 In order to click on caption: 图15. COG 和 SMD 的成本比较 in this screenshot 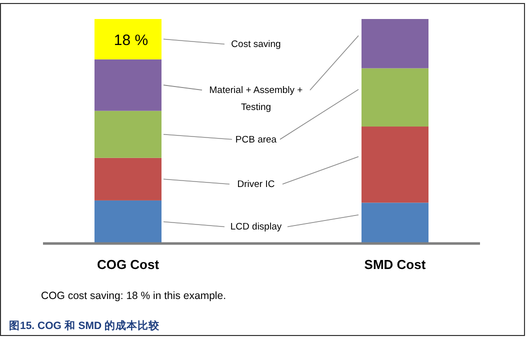, I will do `click(85, 325)`.